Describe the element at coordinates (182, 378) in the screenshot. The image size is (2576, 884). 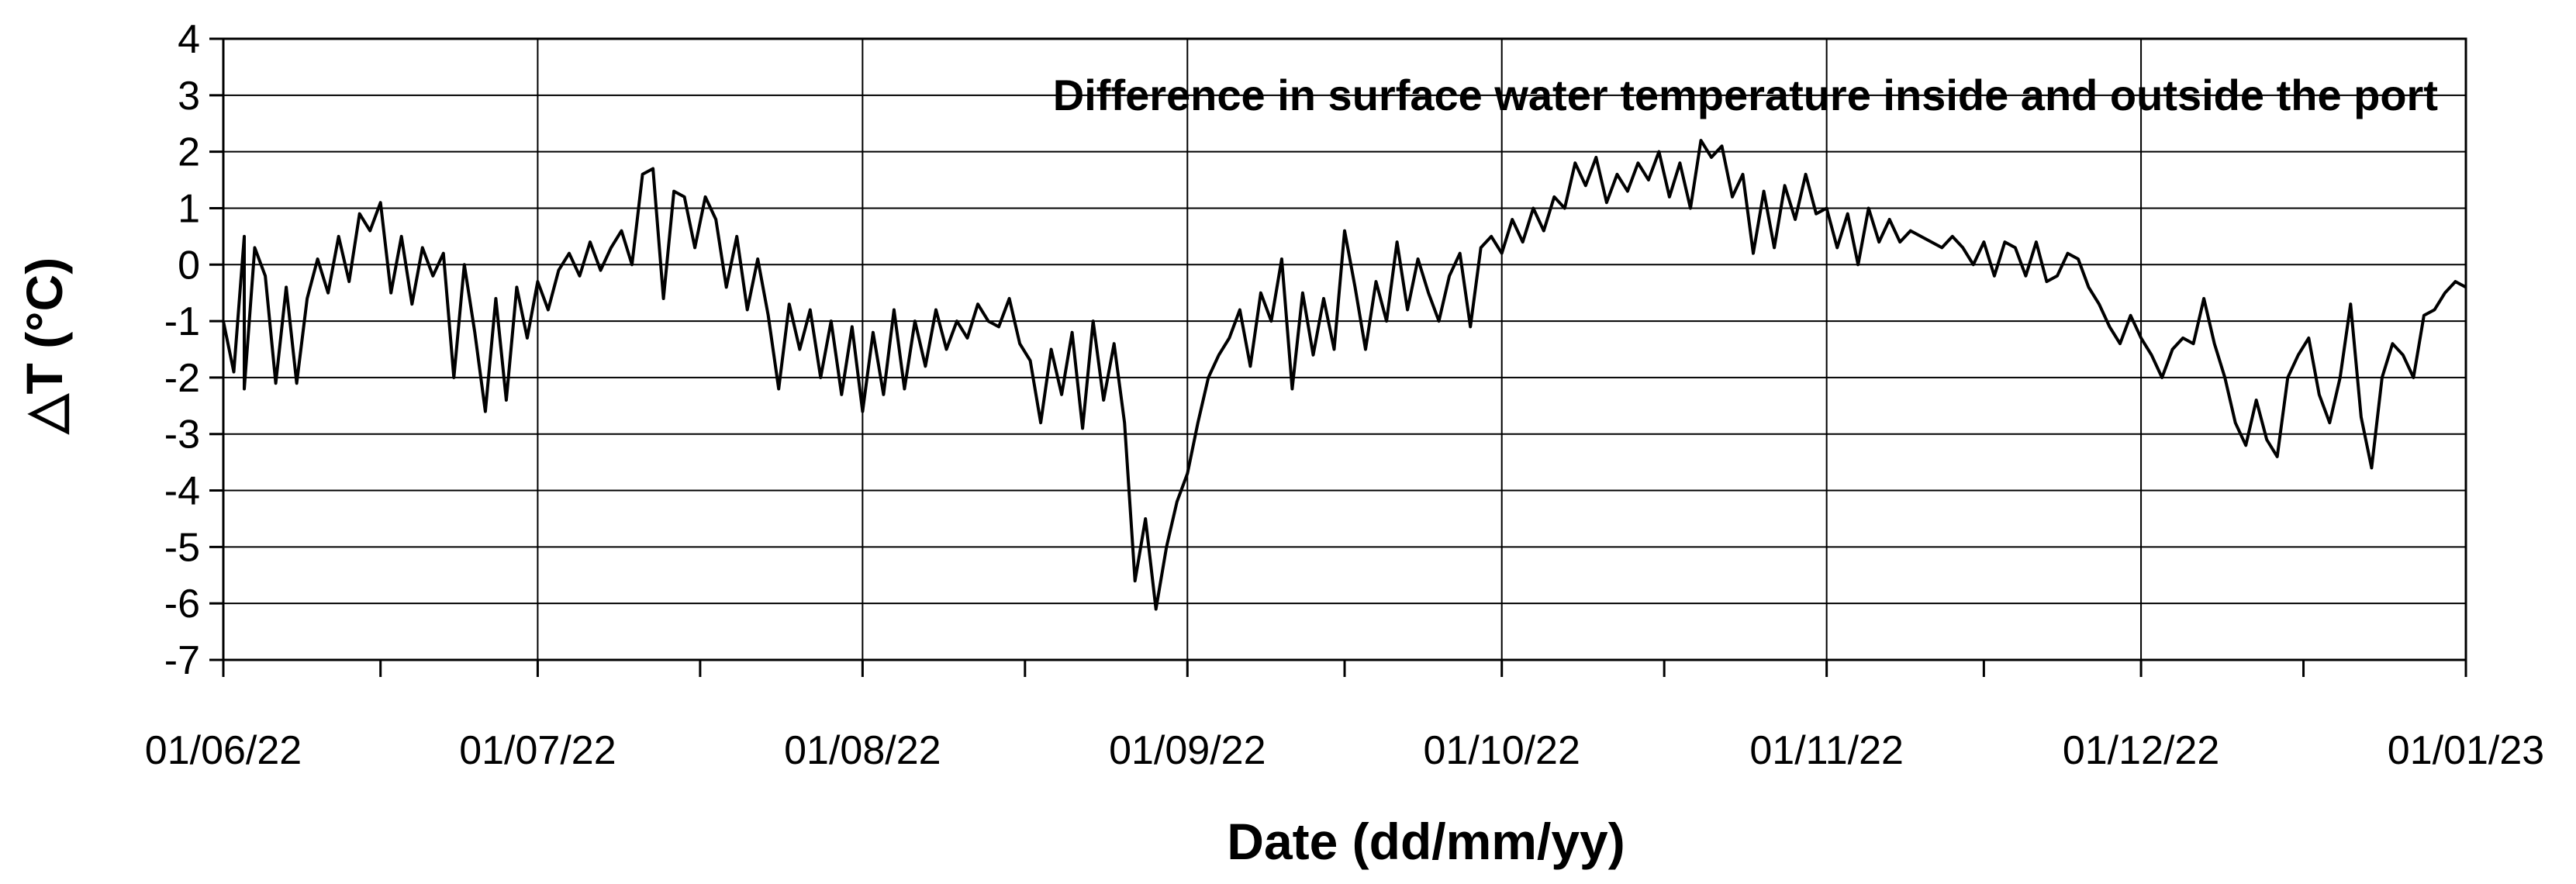
I see `y-tick-label: -2` at that location.